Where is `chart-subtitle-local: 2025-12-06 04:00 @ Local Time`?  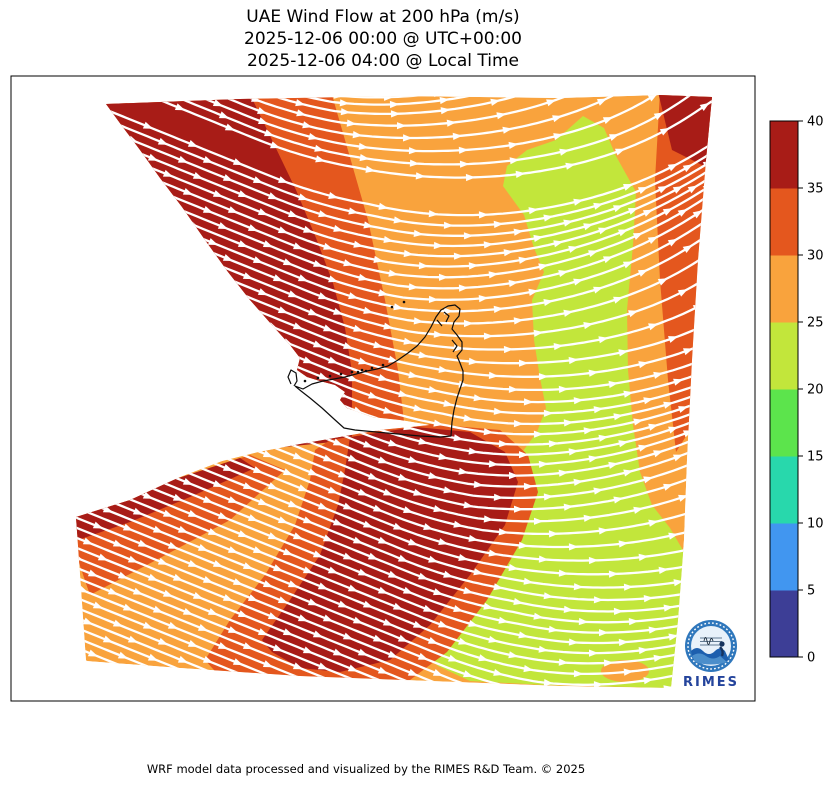
chart-subtitle-local: 2025-12-06 04:00 @ Local Time is located at coordinates (383, 61).